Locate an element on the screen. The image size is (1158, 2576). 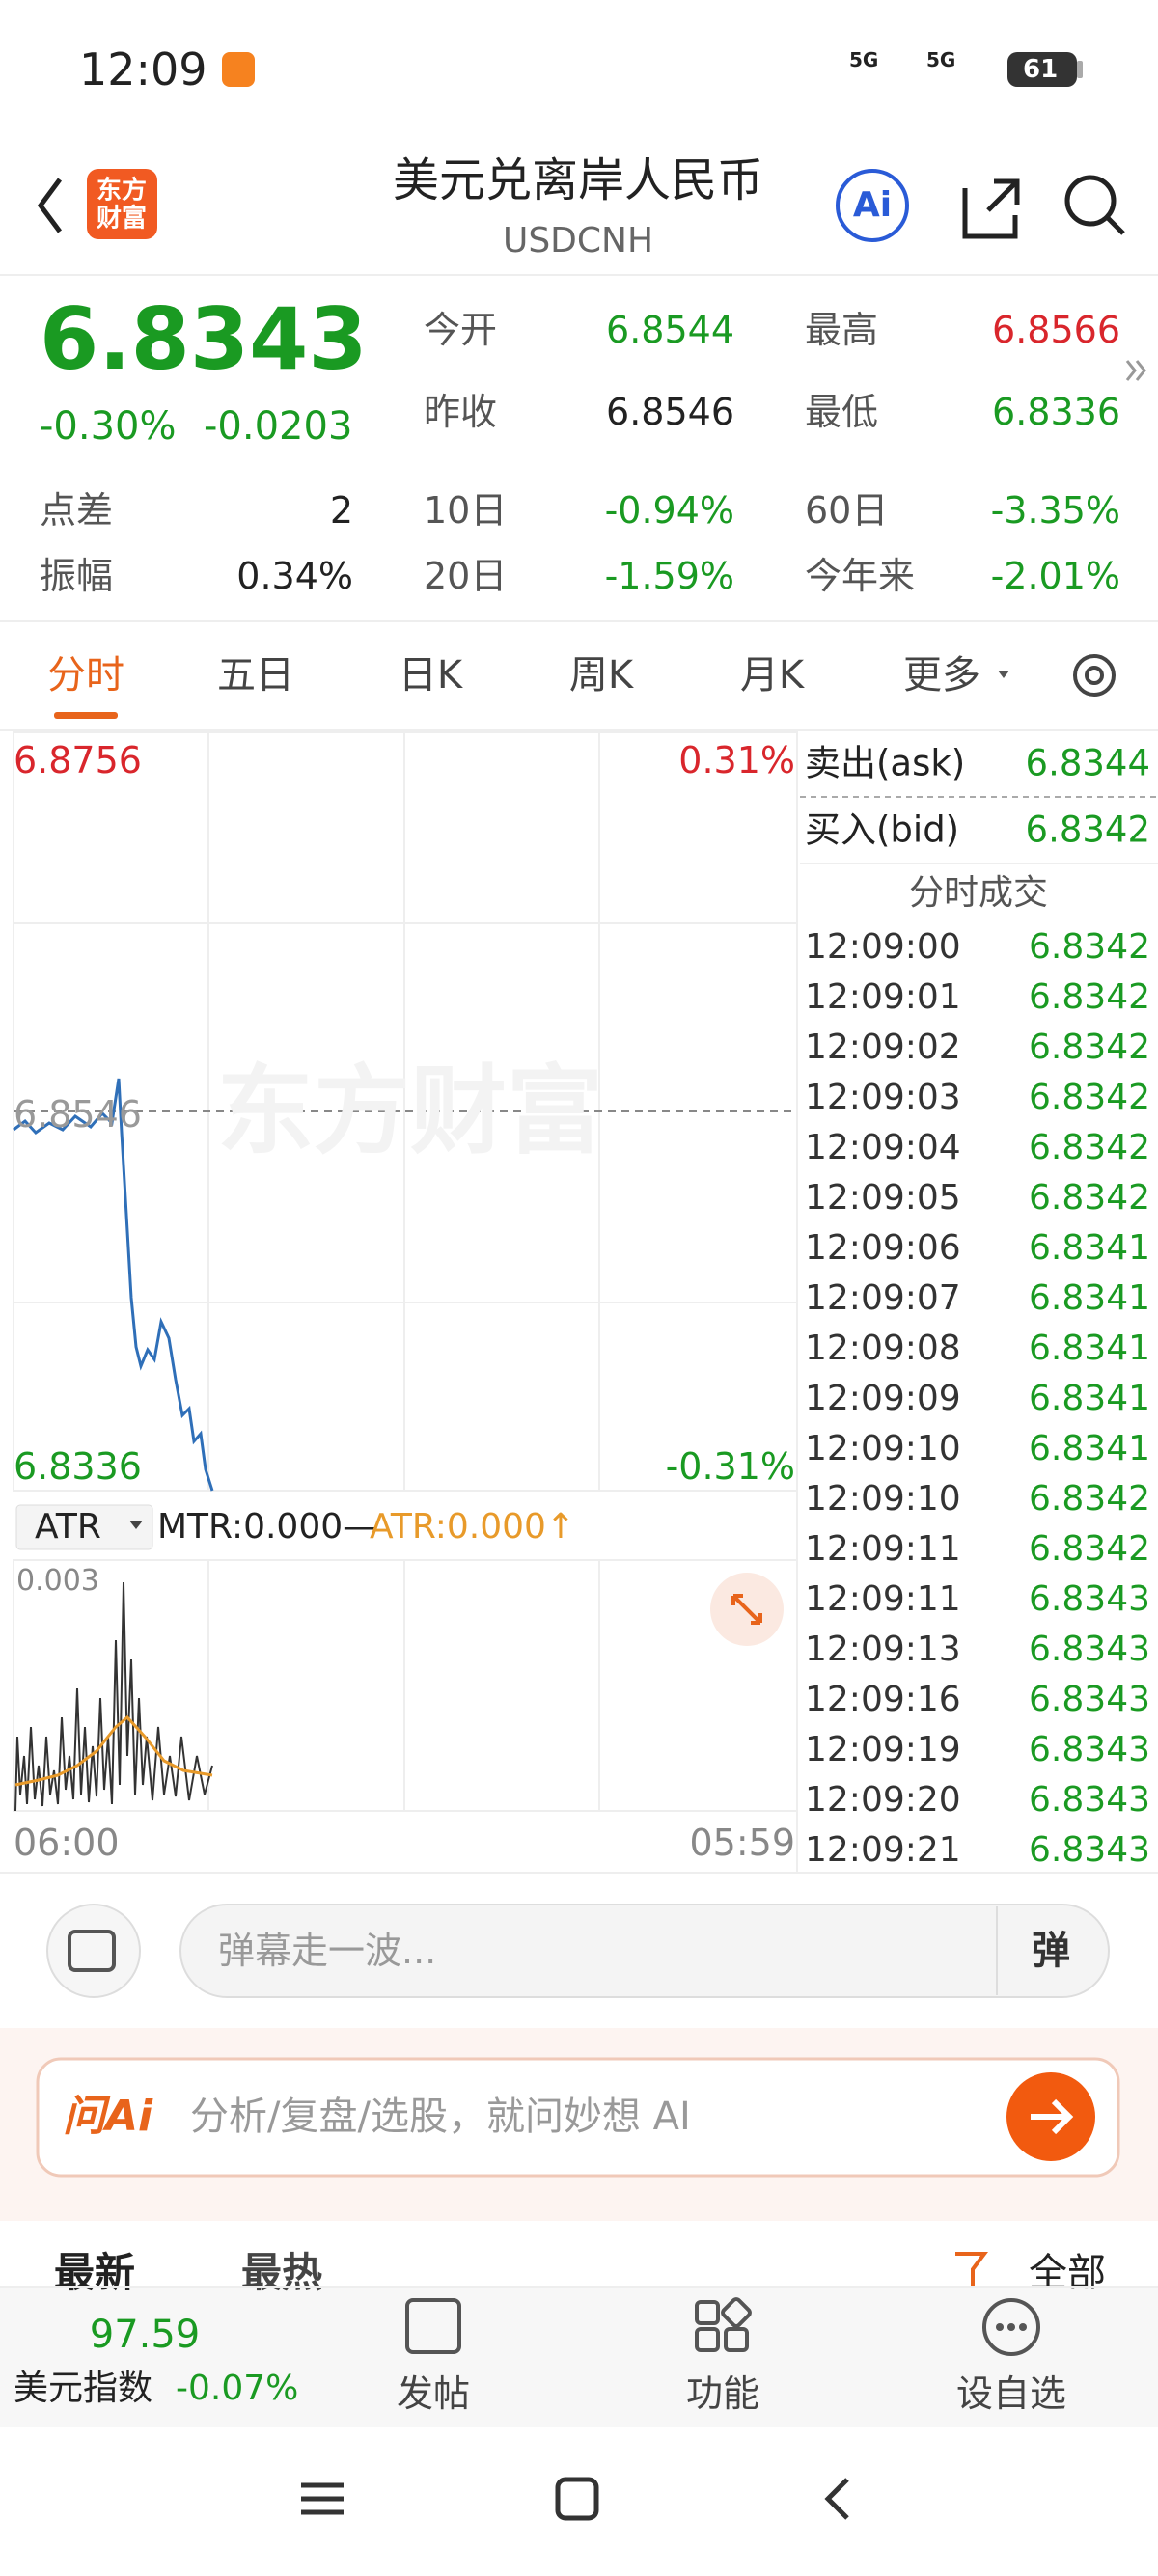
chart-low-pct: -0.31% is located at coordinates (730, 1466).